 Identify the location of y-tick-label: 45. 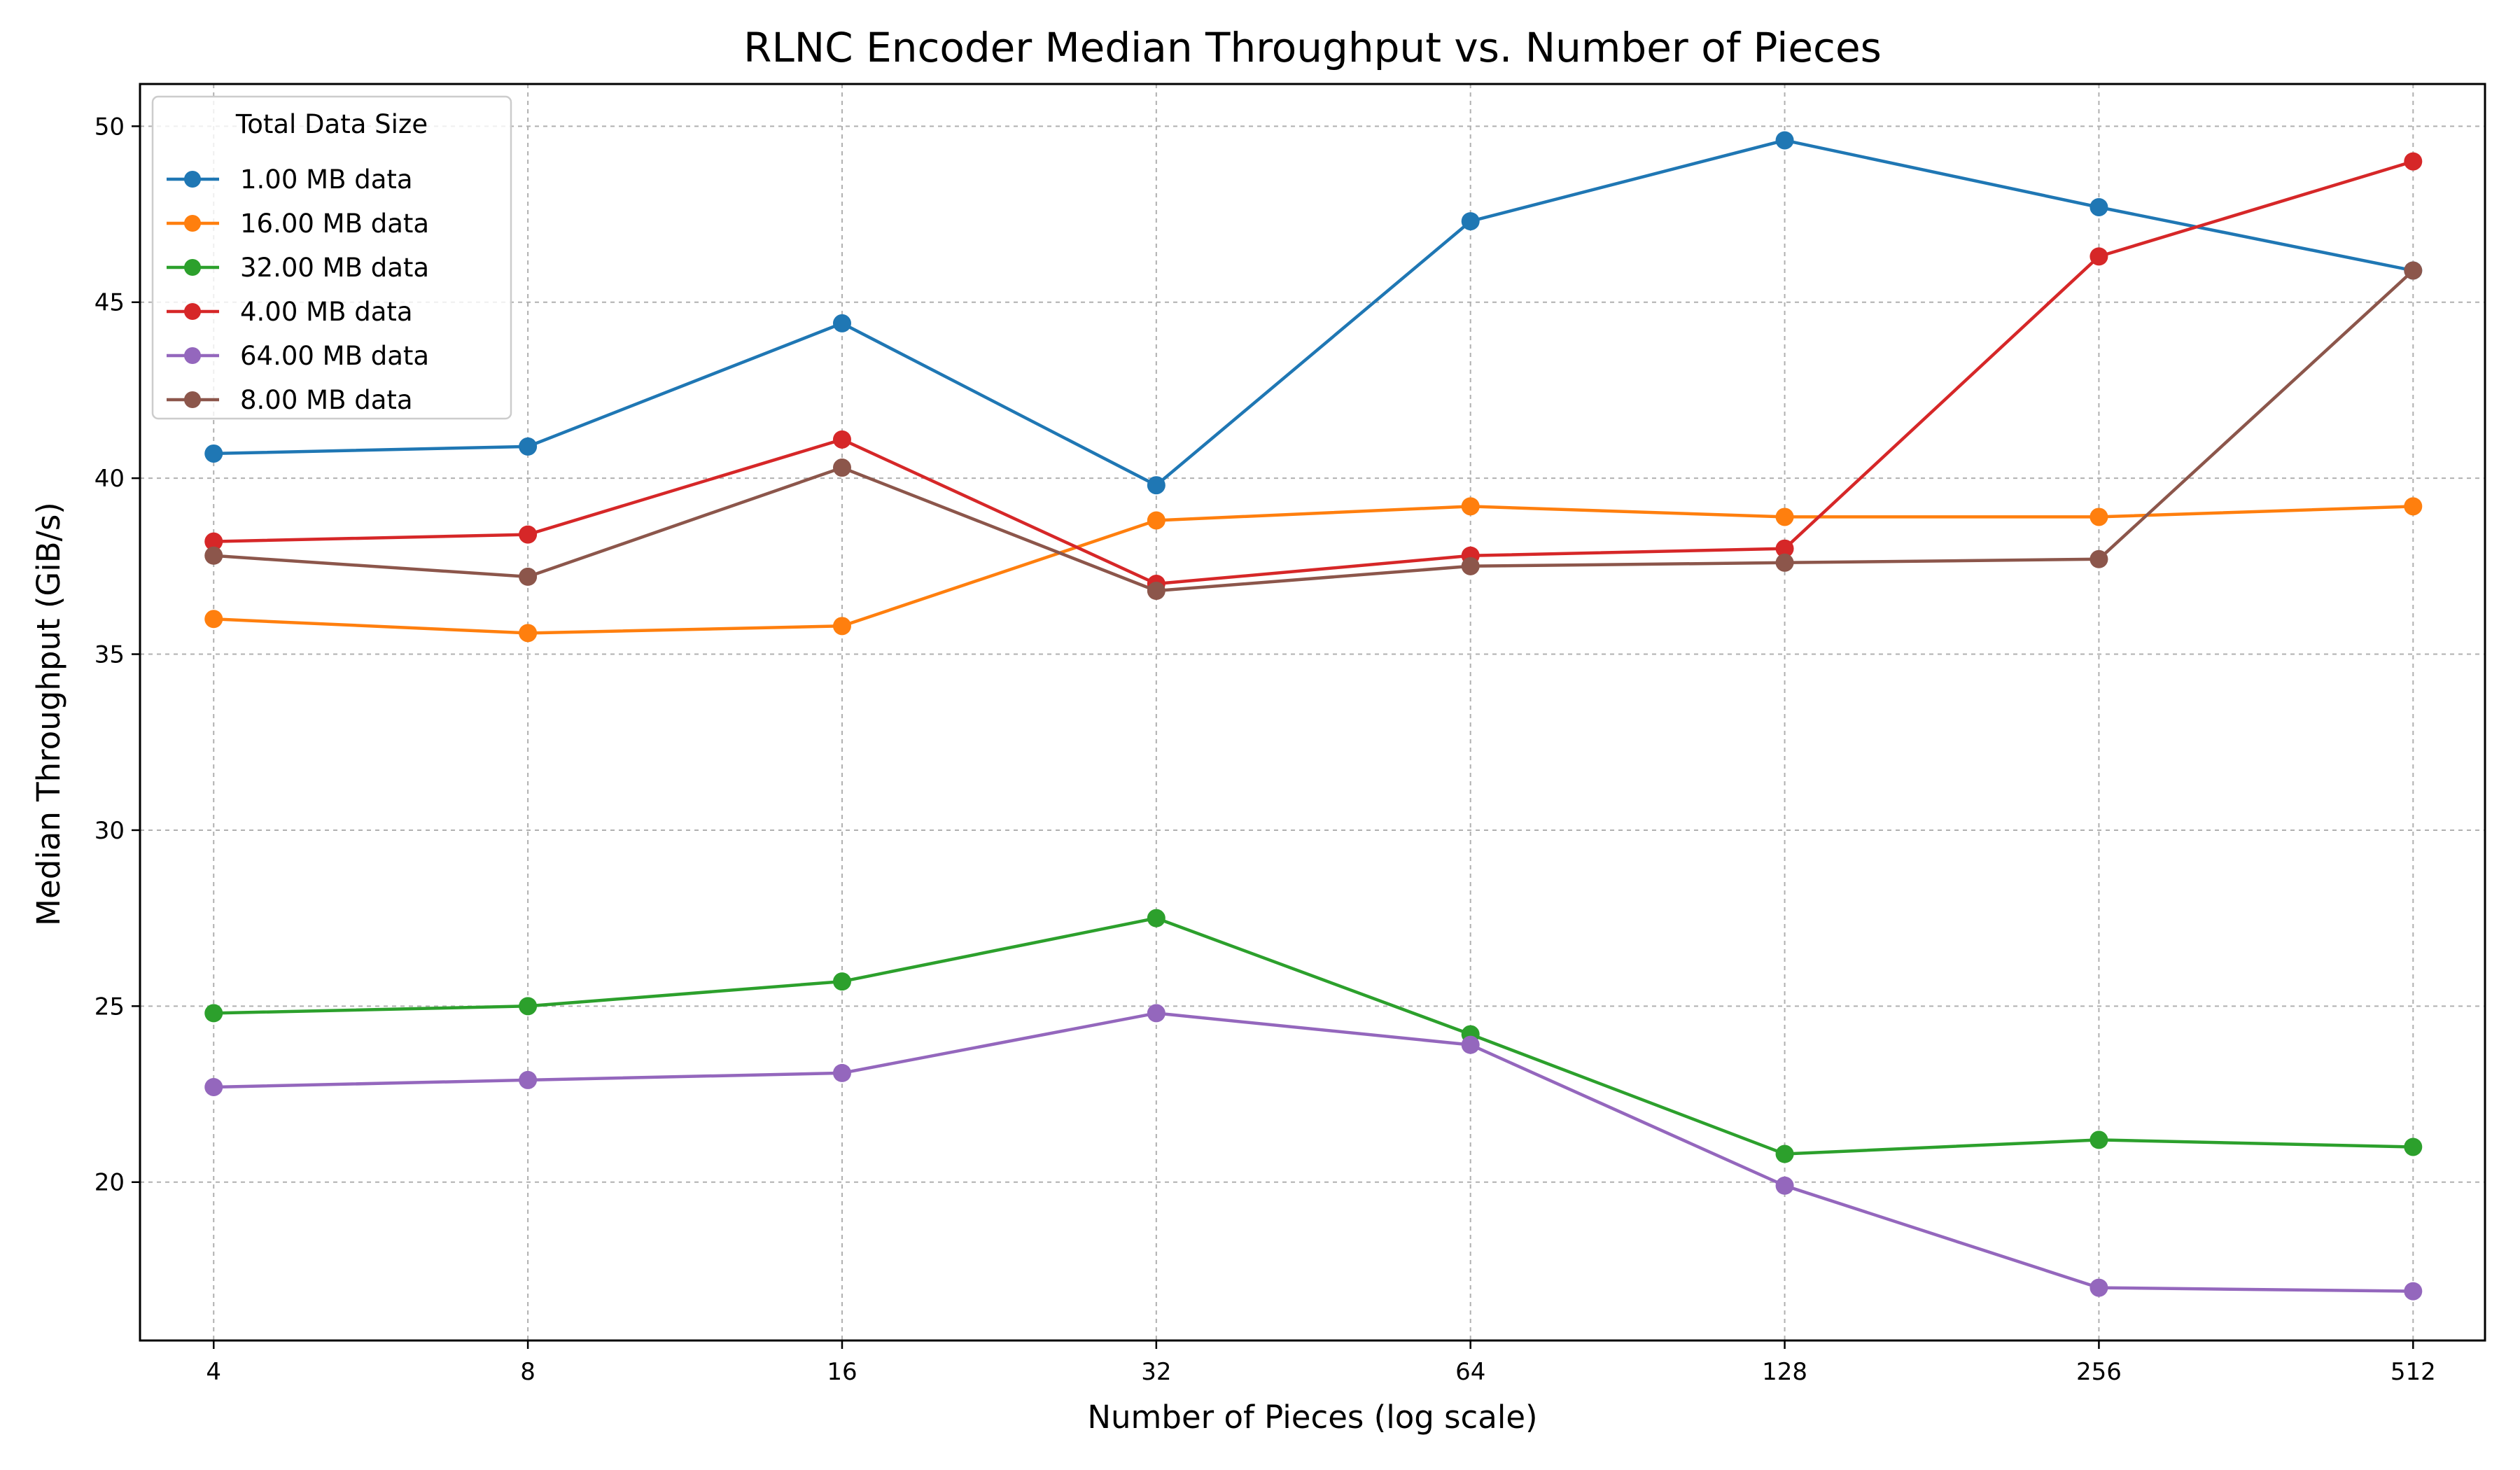
(109, 303).